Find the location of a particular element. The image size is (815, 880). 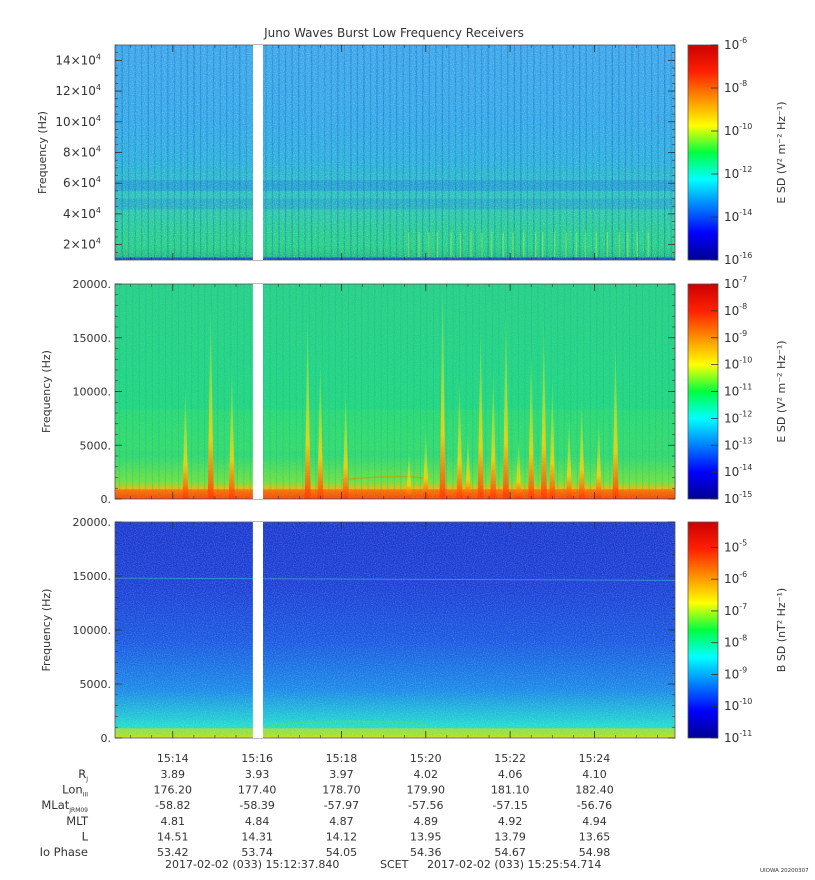

ephemeris-value: 181.10 is located at coordinates (510, 790).